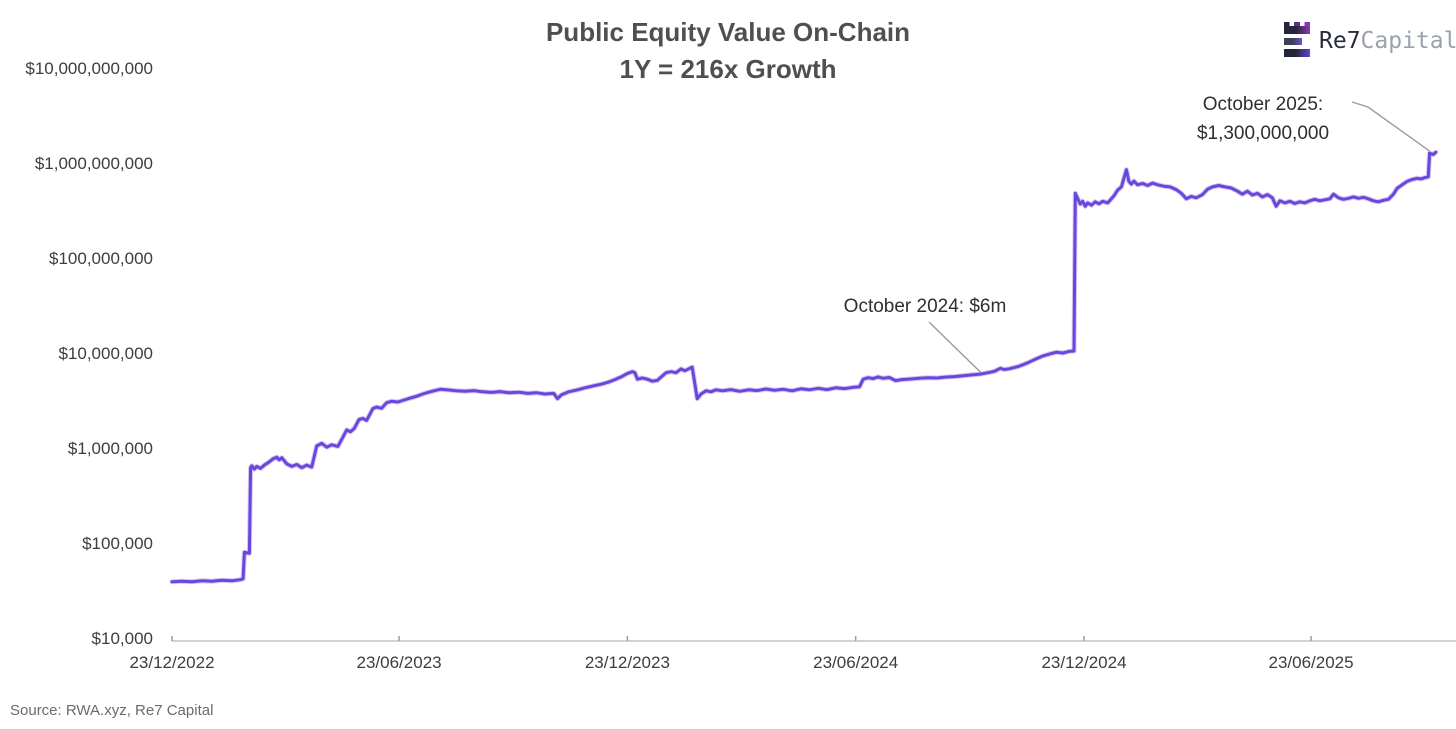 This screenshot has width=1456, height=729. What do you see at coordinates (728, 69) in the screenshot?
I see `chart-subtitle: 1Y = 216x Growth` at bounding box center [728, 69].